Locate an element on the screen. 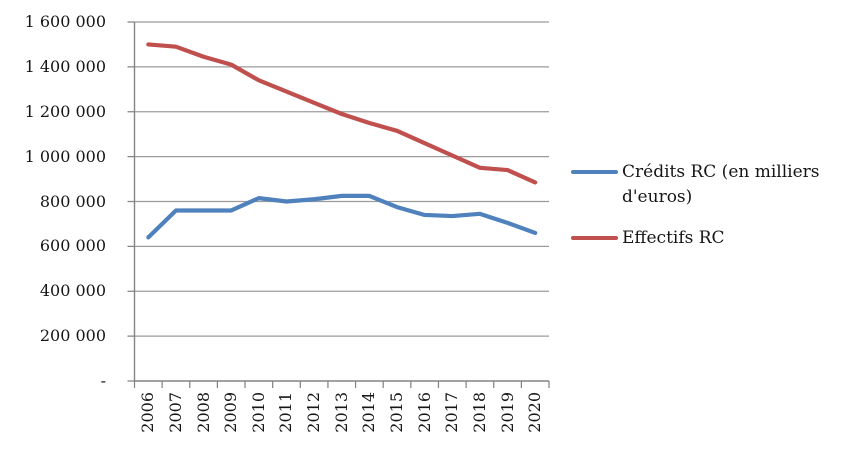 This screenshot has width=856, height=450. y-axis-tick-label: 1 600 000 is located at coordinates (65, 21).